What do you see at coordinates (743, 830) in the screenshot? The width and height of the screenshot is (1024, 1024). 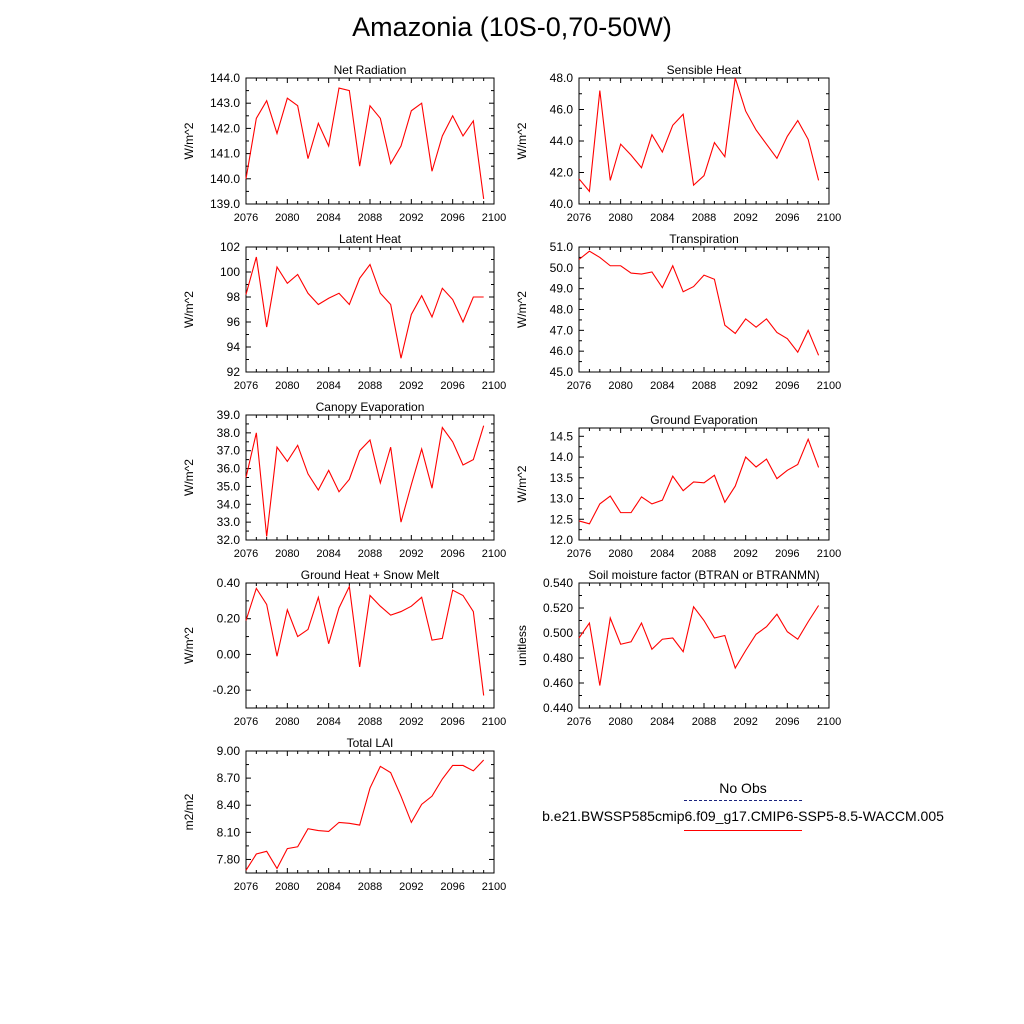 I see `legend-case-line` at bounding box center [743, 830].